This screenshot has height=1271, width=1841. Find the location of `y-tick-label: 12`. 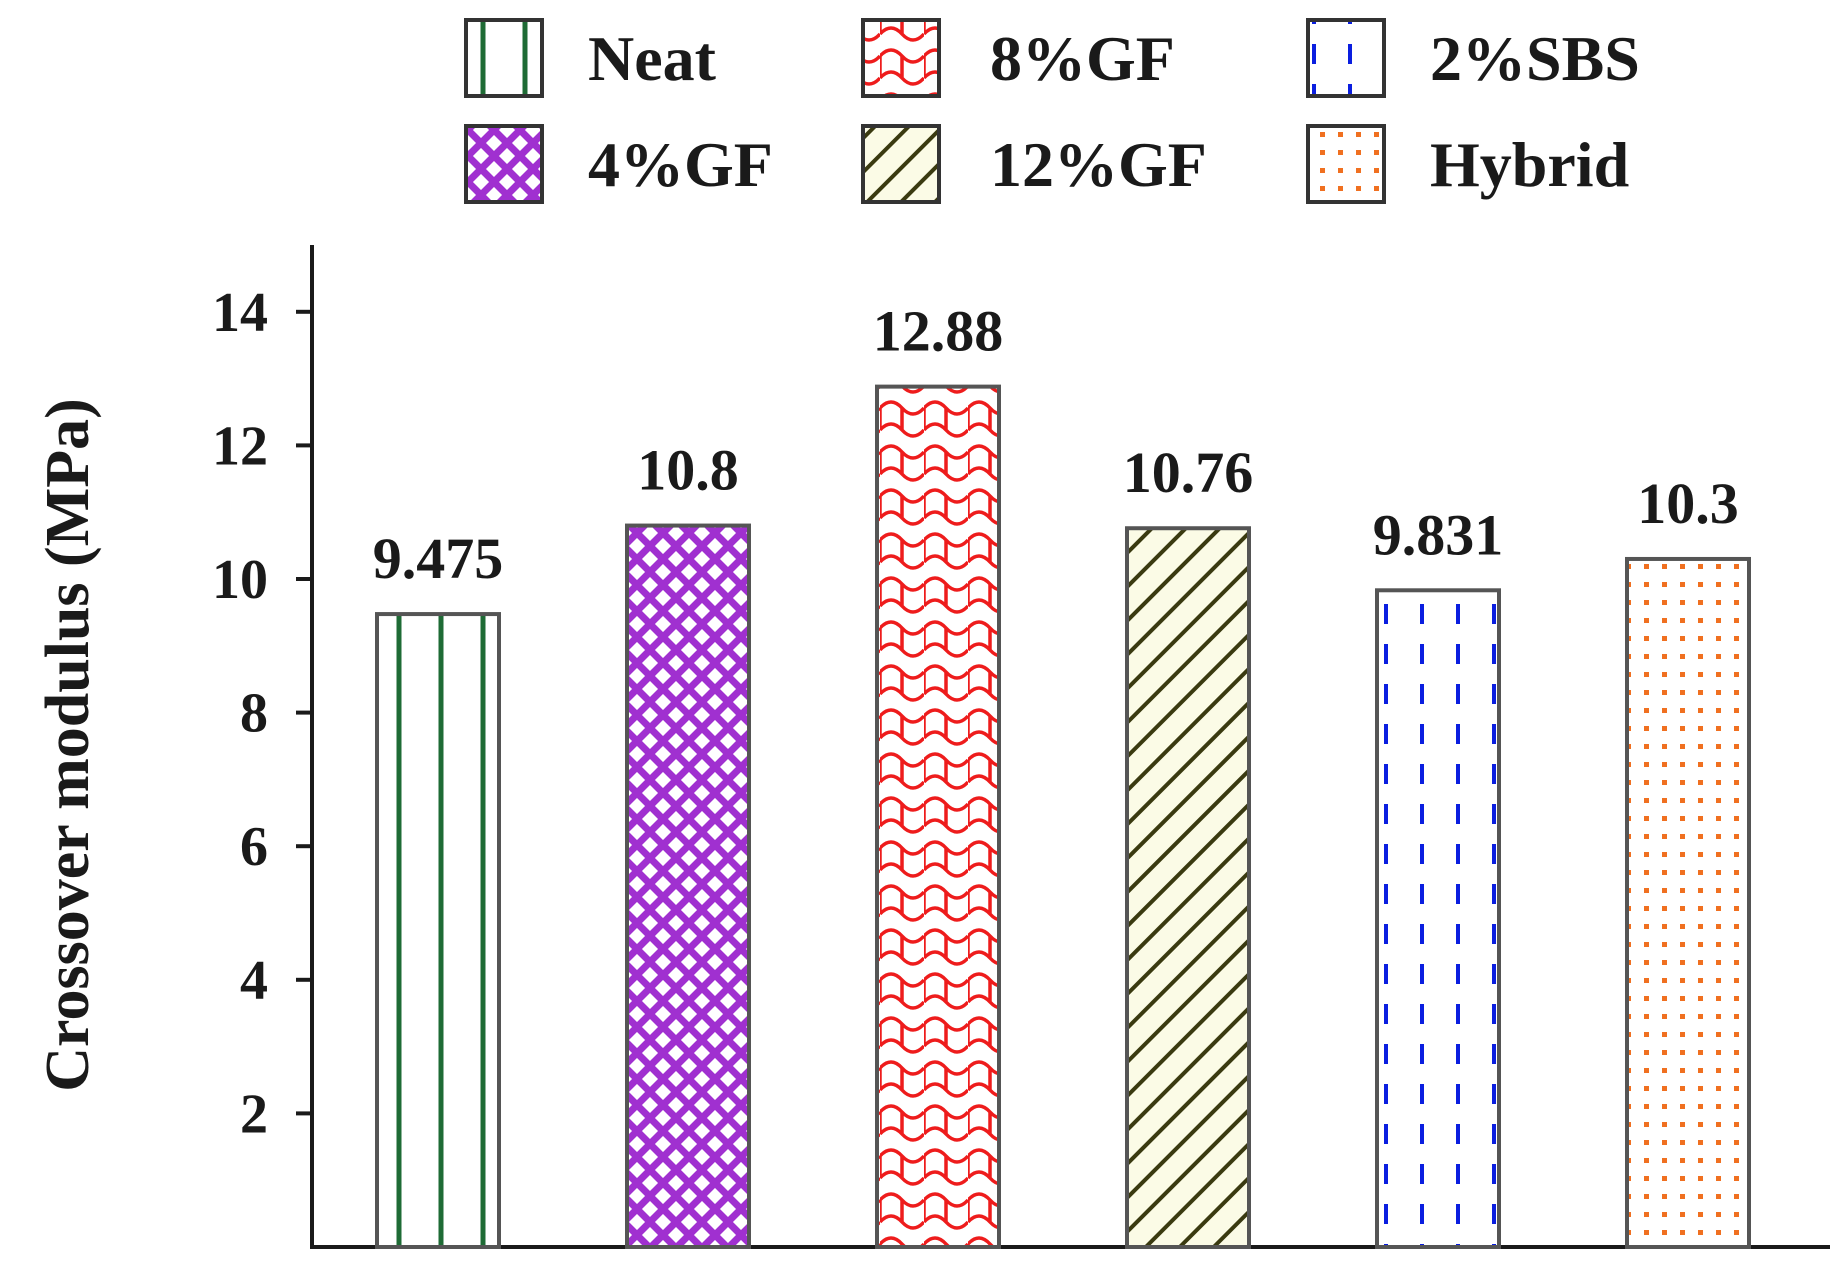

y-tick-label: 12 is located at coordinates (240, 446).